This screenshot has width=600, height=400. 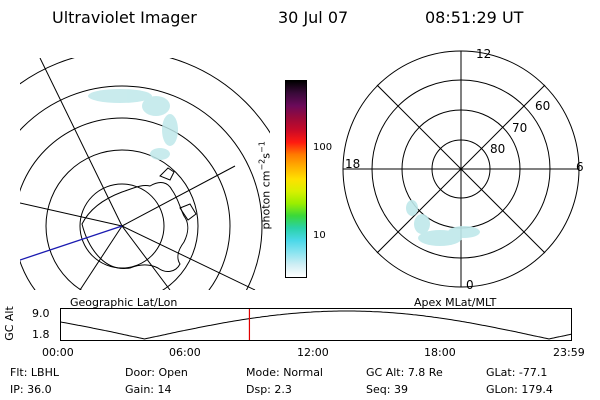 What do you see at coordinates (470, 285) in the screenshot?
I see `mlt-label-0: 0` at bounding box center [470, 285].